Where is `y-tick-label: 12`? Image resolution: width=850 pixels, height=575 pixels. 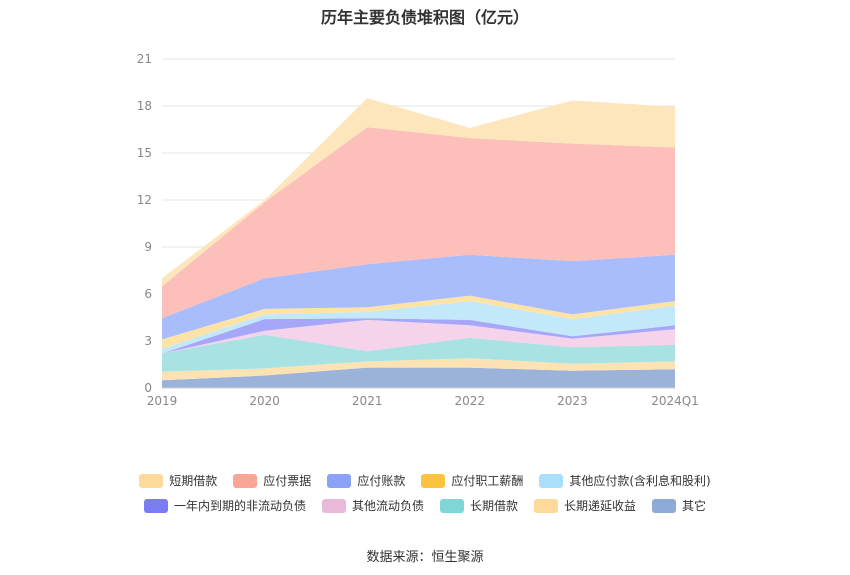
y-tick-label: 12 is located at coordinates (144, 200).